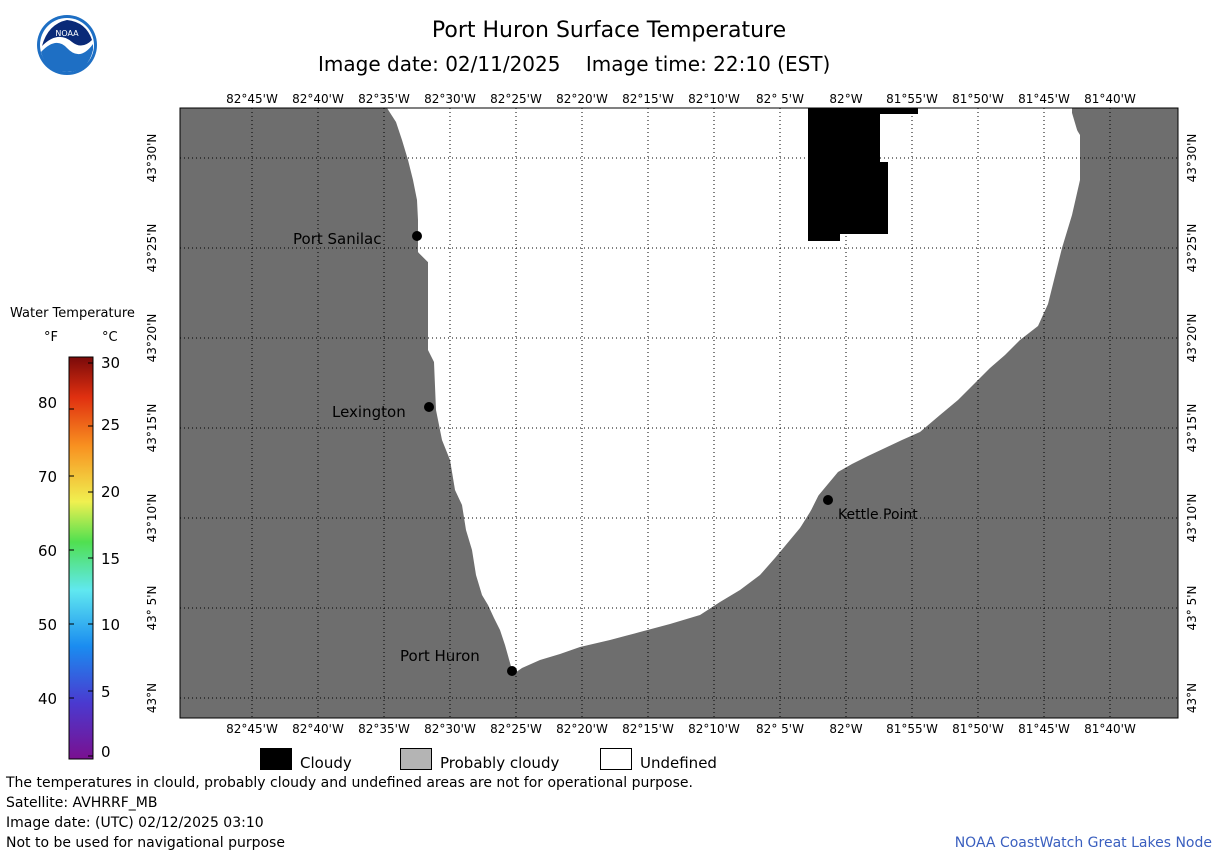 This screenshot has width=1218, height=859. Describe the element at coordinates (111, 625) in the screenshot. I see `legend-c-tick: 10` at that location.